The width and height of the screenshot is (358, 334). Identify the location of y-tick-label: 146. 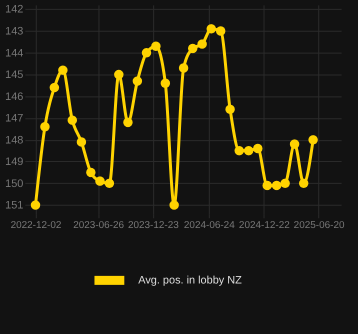
(14, 96).